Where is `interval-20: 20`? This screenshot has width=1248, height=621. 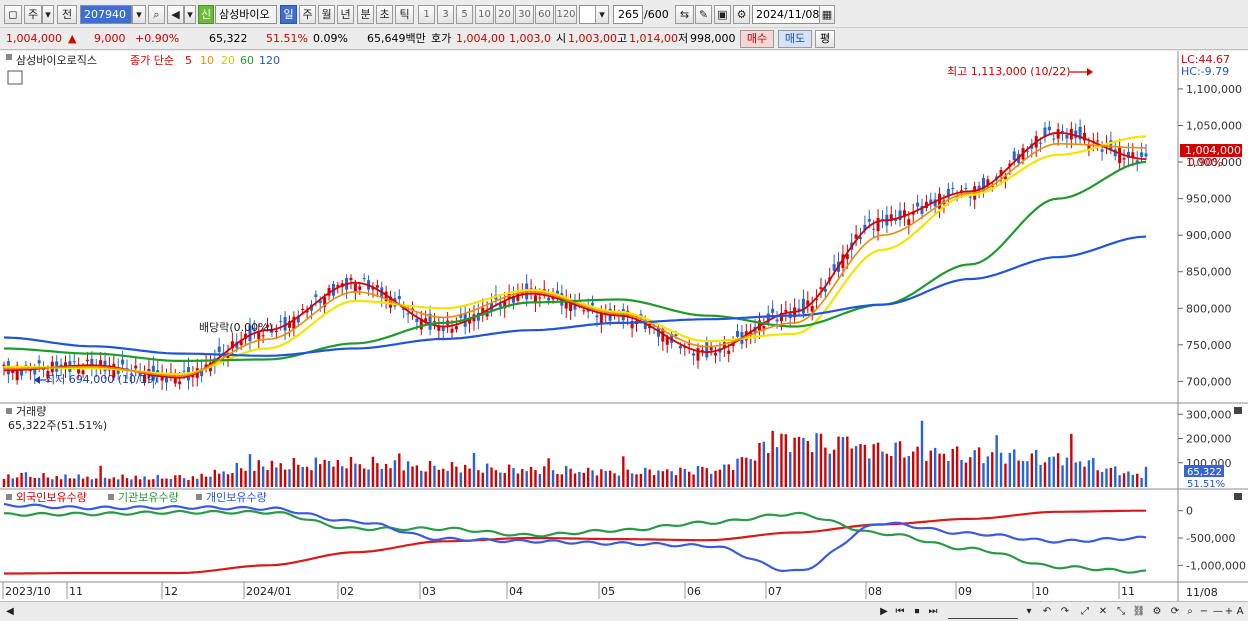 interval-20: 20 is located at coordinates (504, 14).